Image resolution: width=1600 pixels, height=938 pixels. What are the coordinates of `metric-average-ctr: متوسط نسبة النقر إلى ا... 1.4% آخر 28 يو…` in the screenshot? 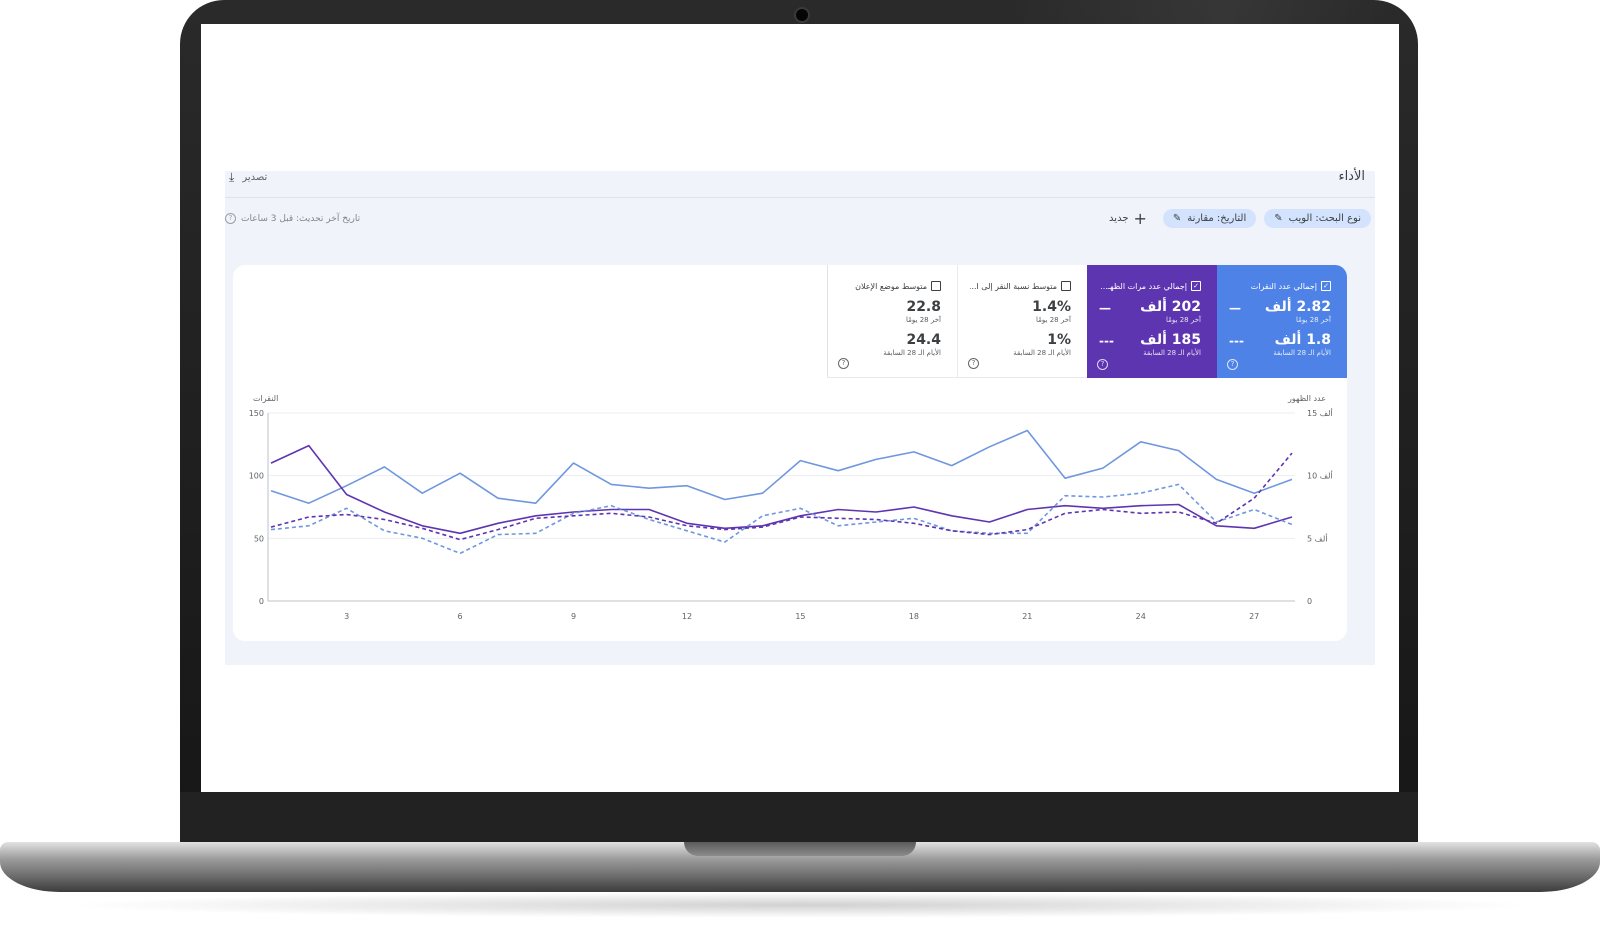 It's located at (1022, 321).